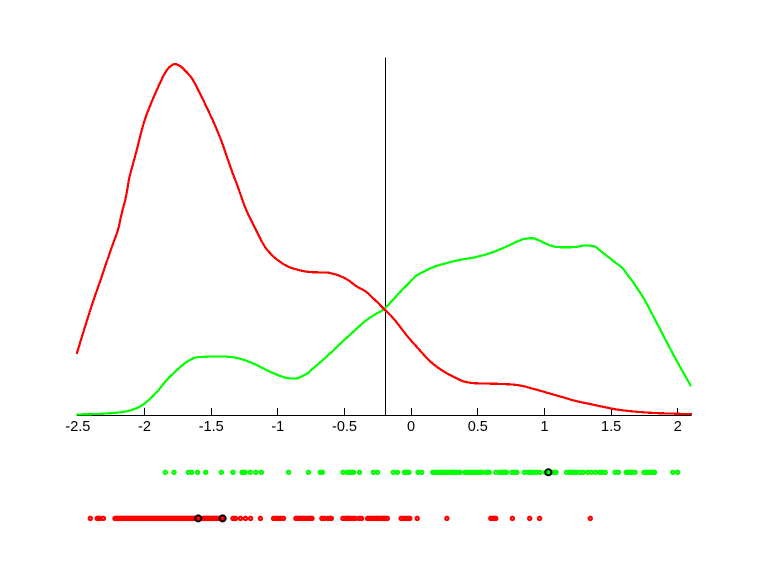  What do you see at coordinates (611, 427) in the screenshot?
I see `svg-text: 1.5` at bounding box center [611, 427].